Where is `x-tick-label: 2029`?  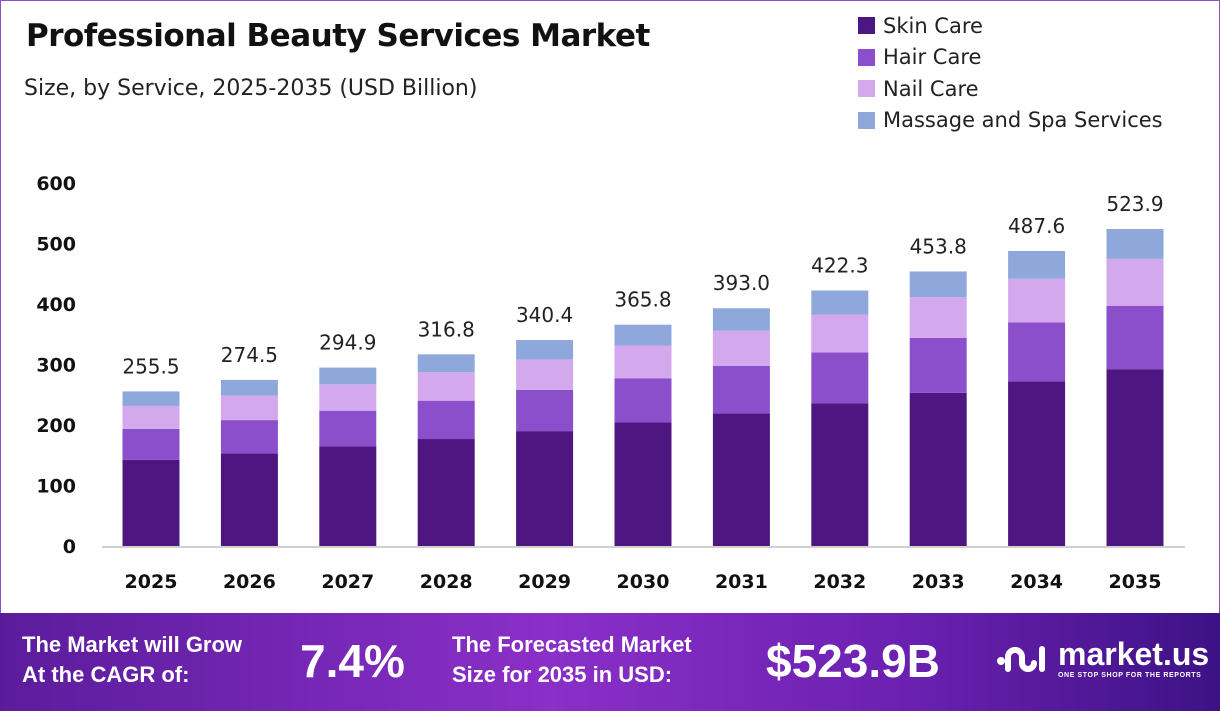 x-tick-label: 2029 is located at coordinates (544, 582).